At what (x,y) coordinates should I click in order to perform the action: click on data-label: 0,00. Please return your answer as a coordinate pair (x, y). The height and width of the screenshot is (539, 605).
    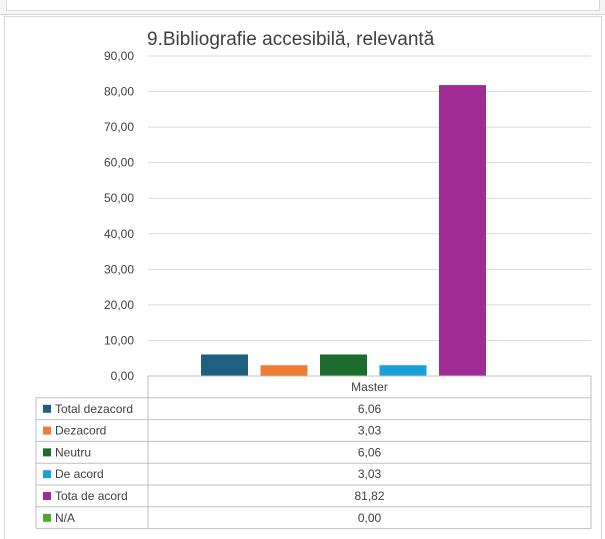
    Looking at the image, I should click on (370, 518).